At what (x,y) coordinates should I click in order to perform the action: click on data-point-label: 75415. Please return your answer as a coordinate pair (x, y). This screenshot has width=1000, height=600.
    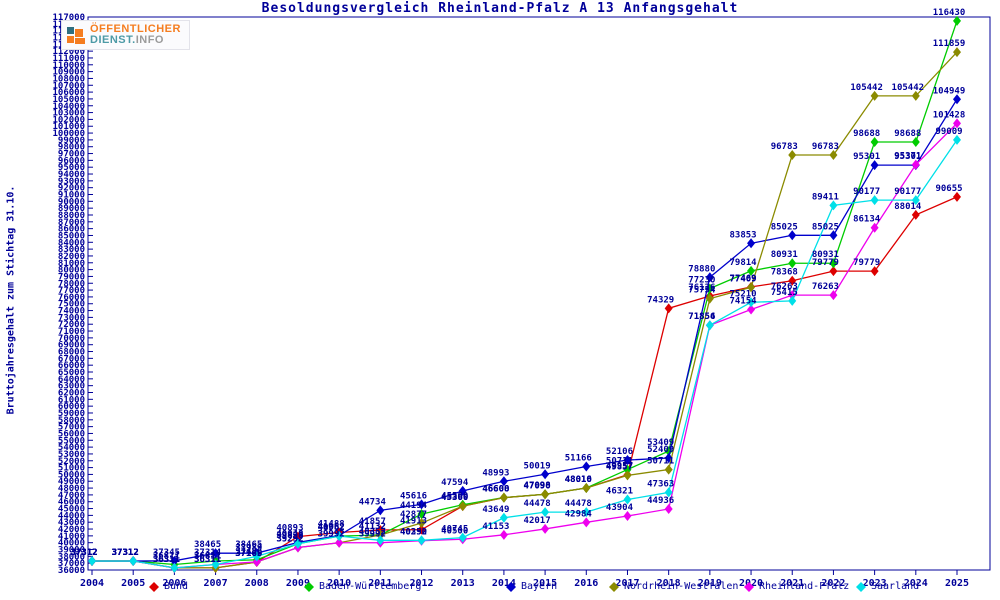
    Looking at the image, I should click on (784, 293).